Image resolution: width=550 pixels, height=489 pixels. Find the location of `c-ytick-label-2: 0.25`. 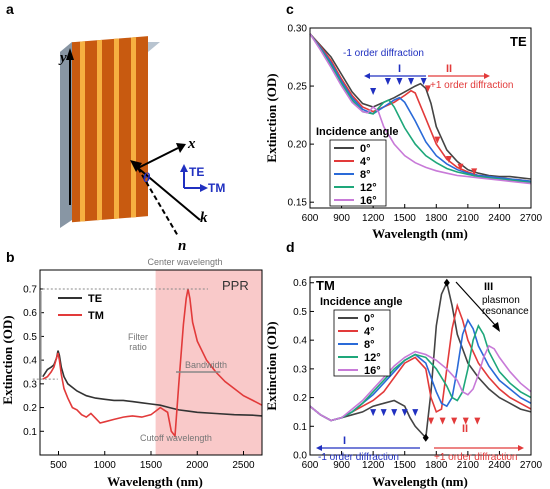

c-ytick-label-2: 0.25 is located at coordinates (298, 87).